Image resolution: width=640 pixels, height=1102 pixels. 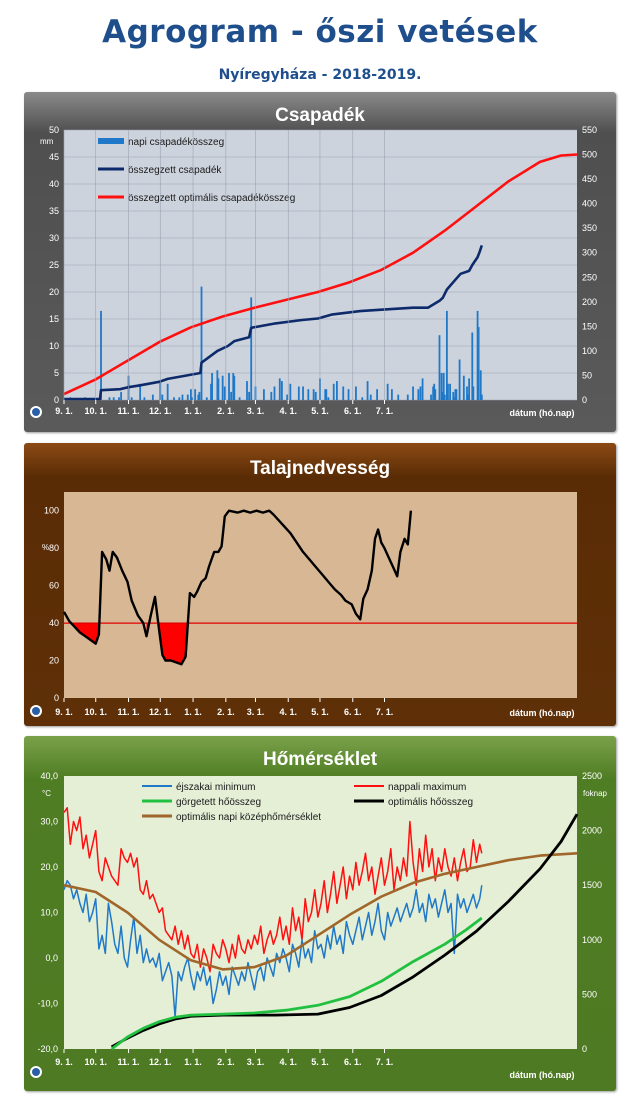 What do you see at coordinates (54, 586) in the screenshot?
I see `y-tick-label: 60` at bounding box center [54, 586].